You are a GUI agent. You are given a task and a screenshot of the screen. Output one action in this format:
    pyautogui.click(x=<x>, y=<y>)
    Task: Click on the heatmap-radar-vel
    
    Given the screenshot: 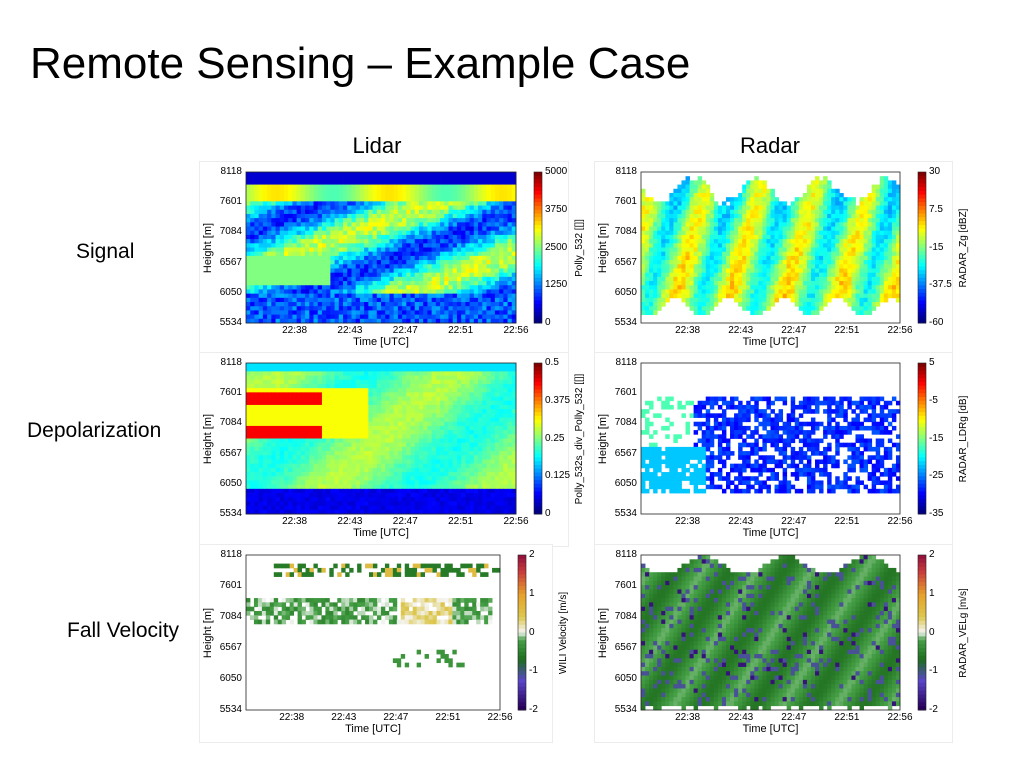 What is the action you would take?
    pyautogui.click(x=783, y=632)
    